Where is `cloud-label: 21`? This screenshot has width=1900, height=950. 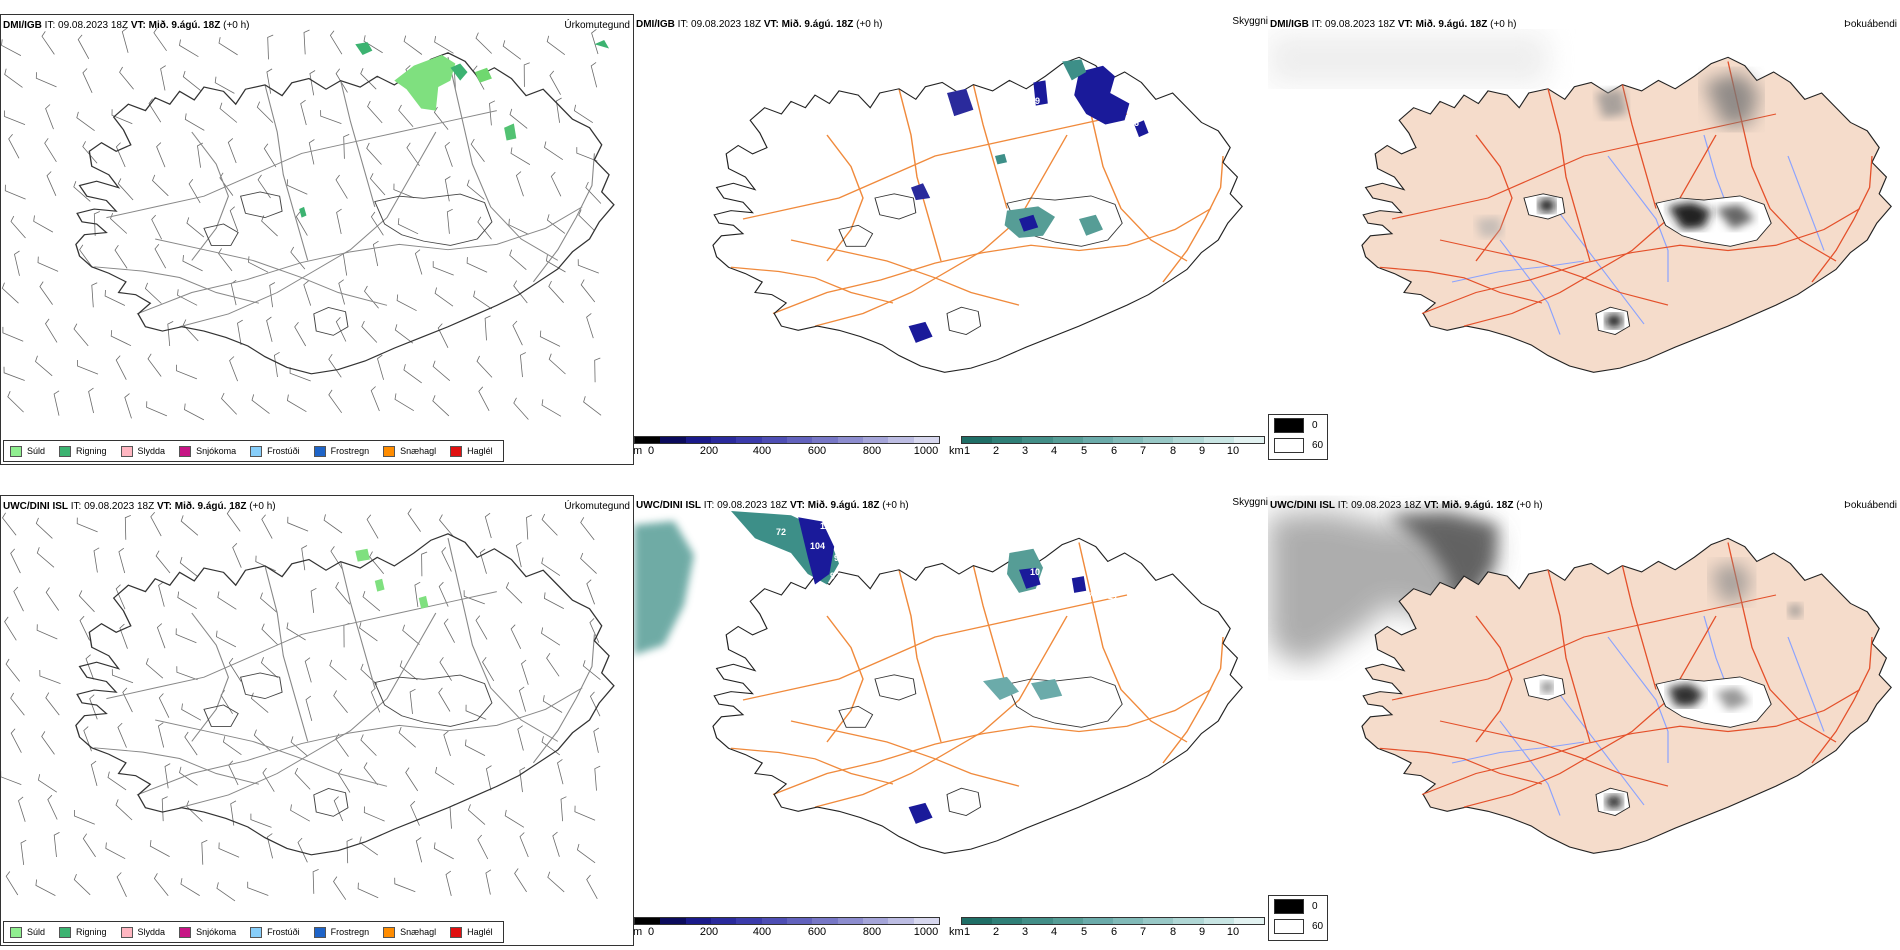
cloud-label: 21 is located at coordinates (1113, 596).